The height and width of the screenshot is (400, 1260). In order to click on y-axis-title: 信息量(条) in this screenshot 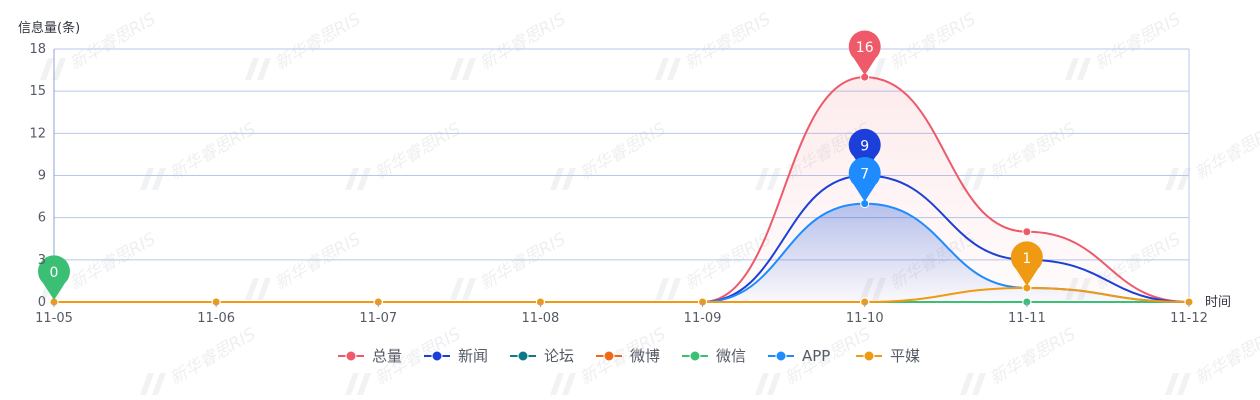, I will do `click(49, 28)`.